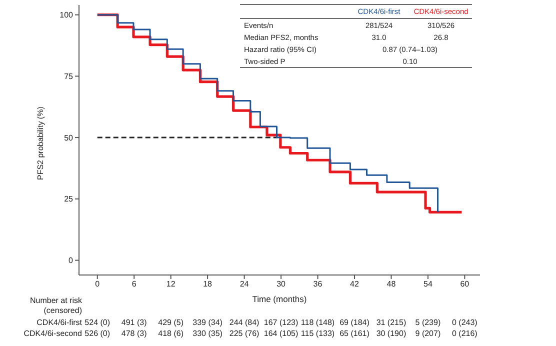  Describe the element at coordinates (317, 333) in the screenshot. I see `text: 115 (133)` at that location.